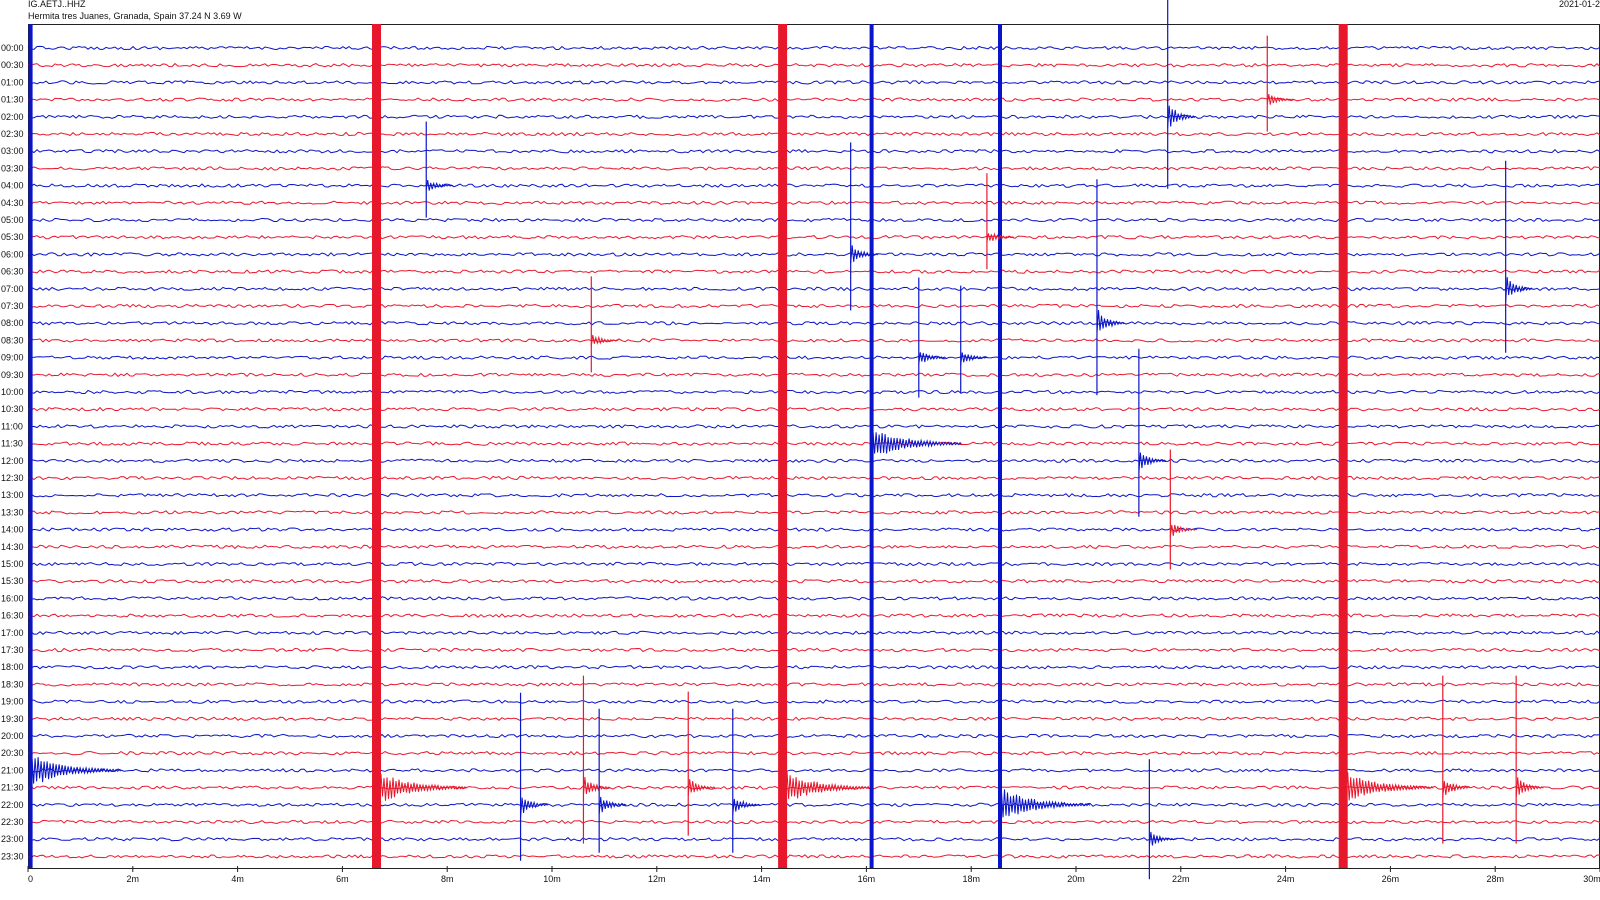 The image size is (1600, 900). I want to click on row-label: 02:30, so click(12, 134).